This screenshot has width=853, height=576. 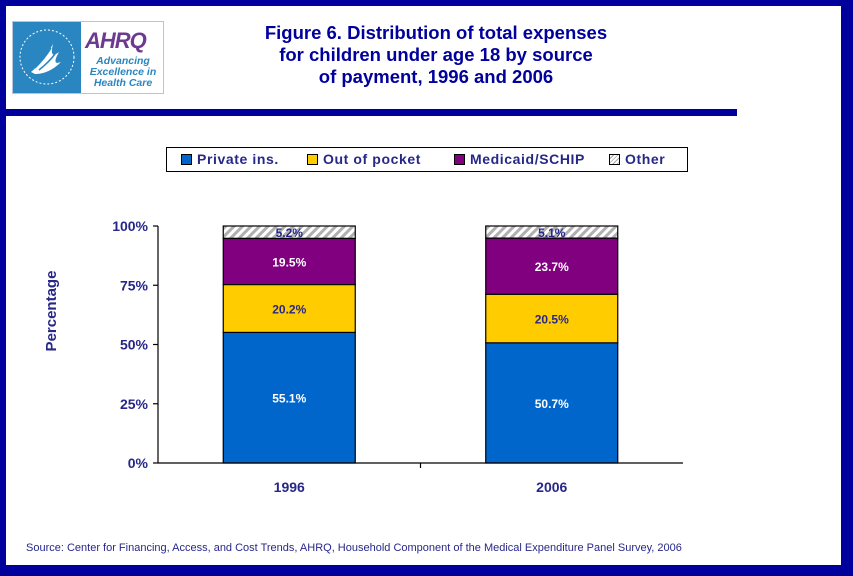 What do you see at coordinates (420, 478) in the screenshot?
I see `x-axis: 1996 2006` at bounding box center [420, 478].